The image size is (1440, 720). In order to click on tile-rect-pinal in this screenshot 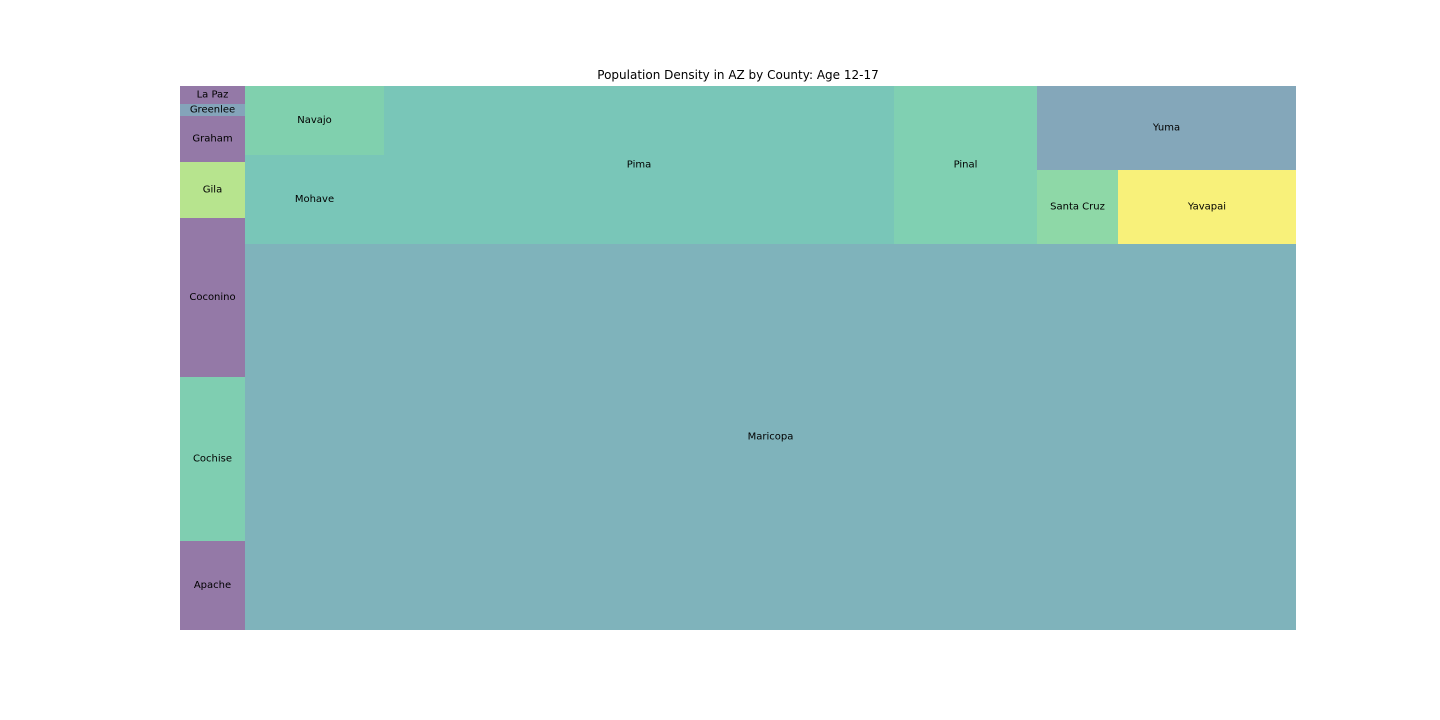, I will do `click(965, 165)`.